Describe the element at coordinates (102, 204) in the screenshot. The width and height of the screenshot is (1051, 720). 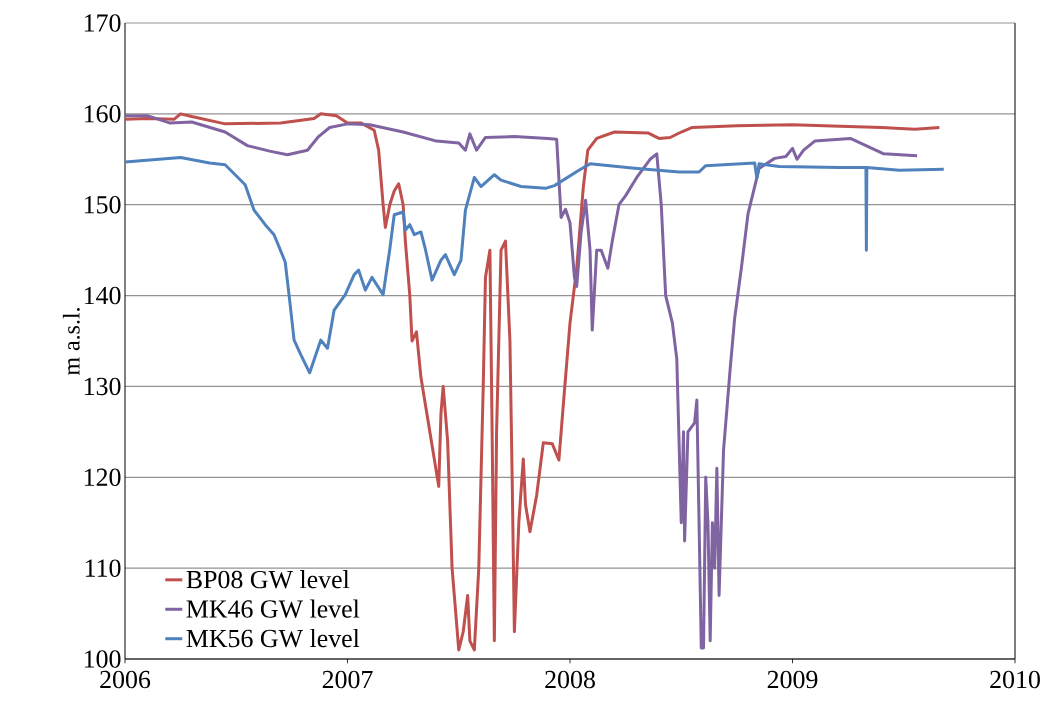
I see `y-tick-label: 150` at that location.